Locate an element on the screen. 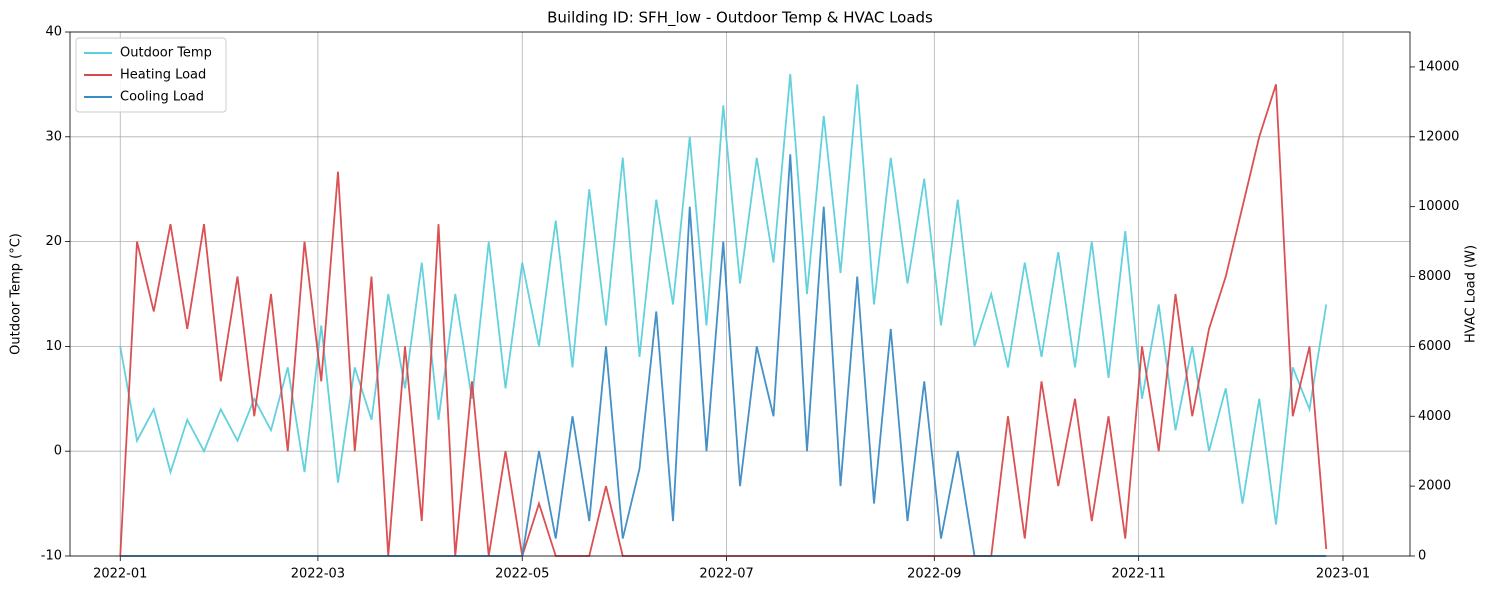 This screenshot has height=594, width=1489. y-tick-label: 20 is located at coordinates (53, 241).